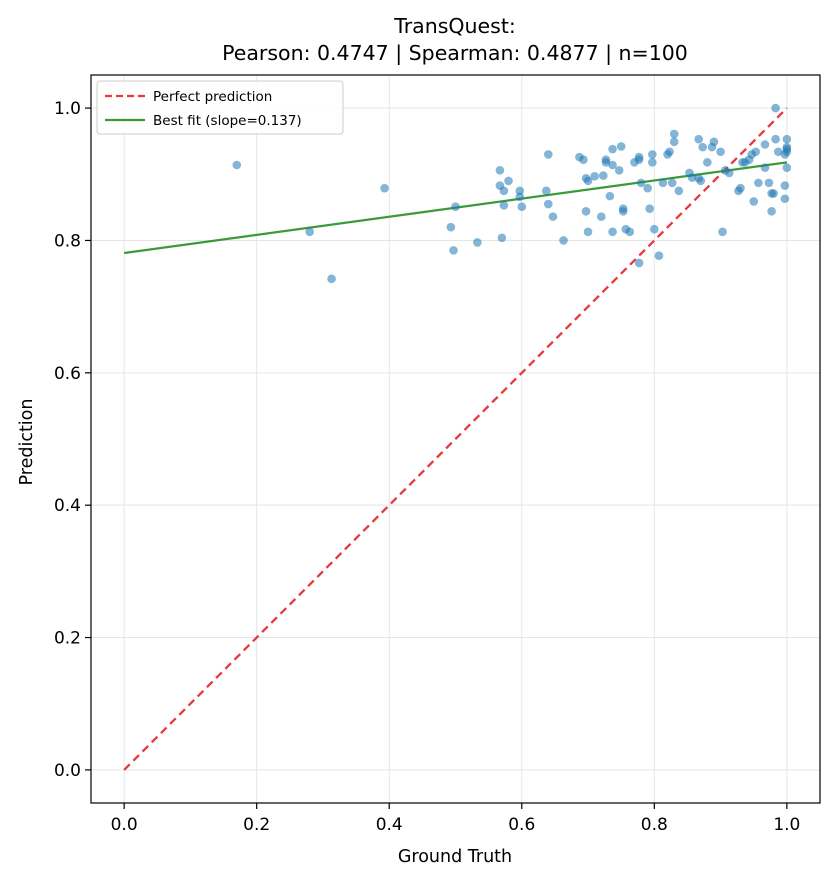 Image resolution: width=835 pixels, height=881 pixels. I want to click on x-tick-label-3: 0.6, so click(521, 825).